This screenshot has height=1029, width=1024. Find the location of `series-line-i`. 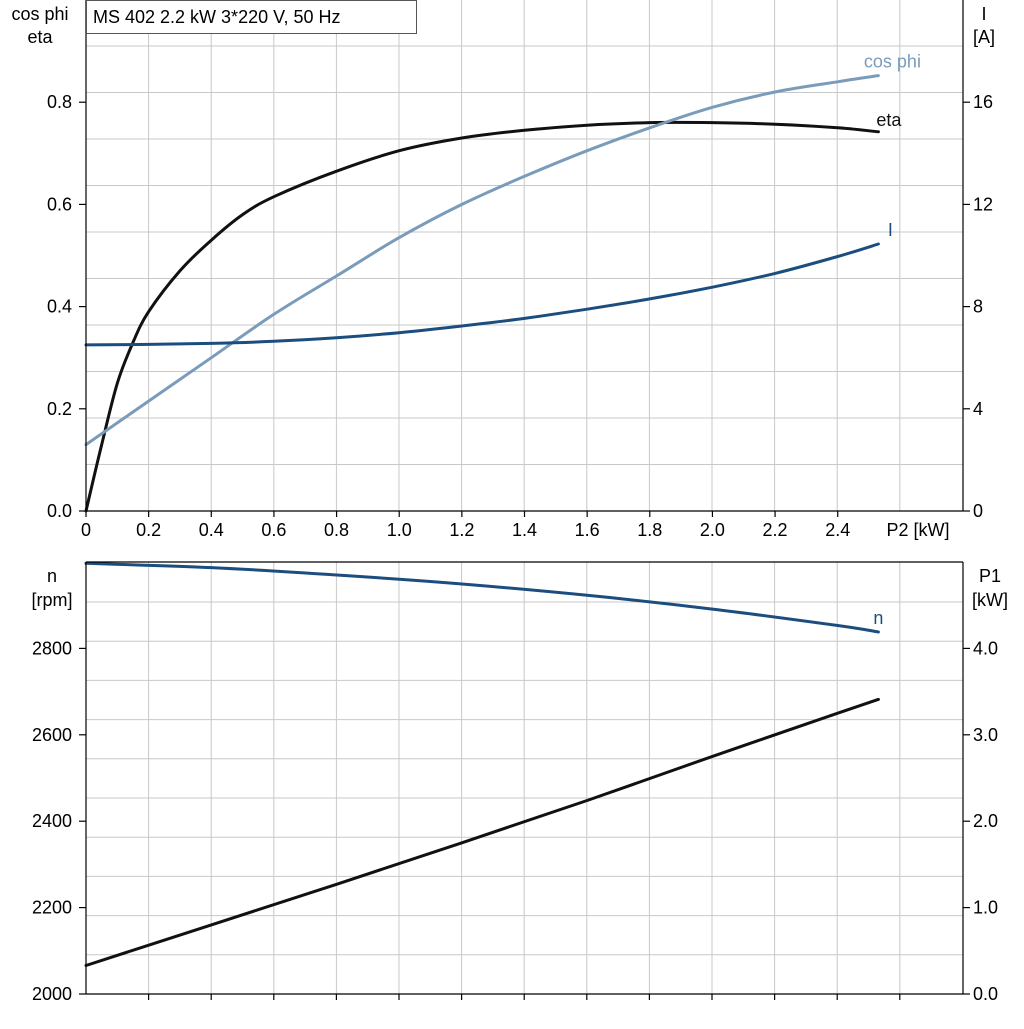

series-line-i is located at coordinates (482, 294).